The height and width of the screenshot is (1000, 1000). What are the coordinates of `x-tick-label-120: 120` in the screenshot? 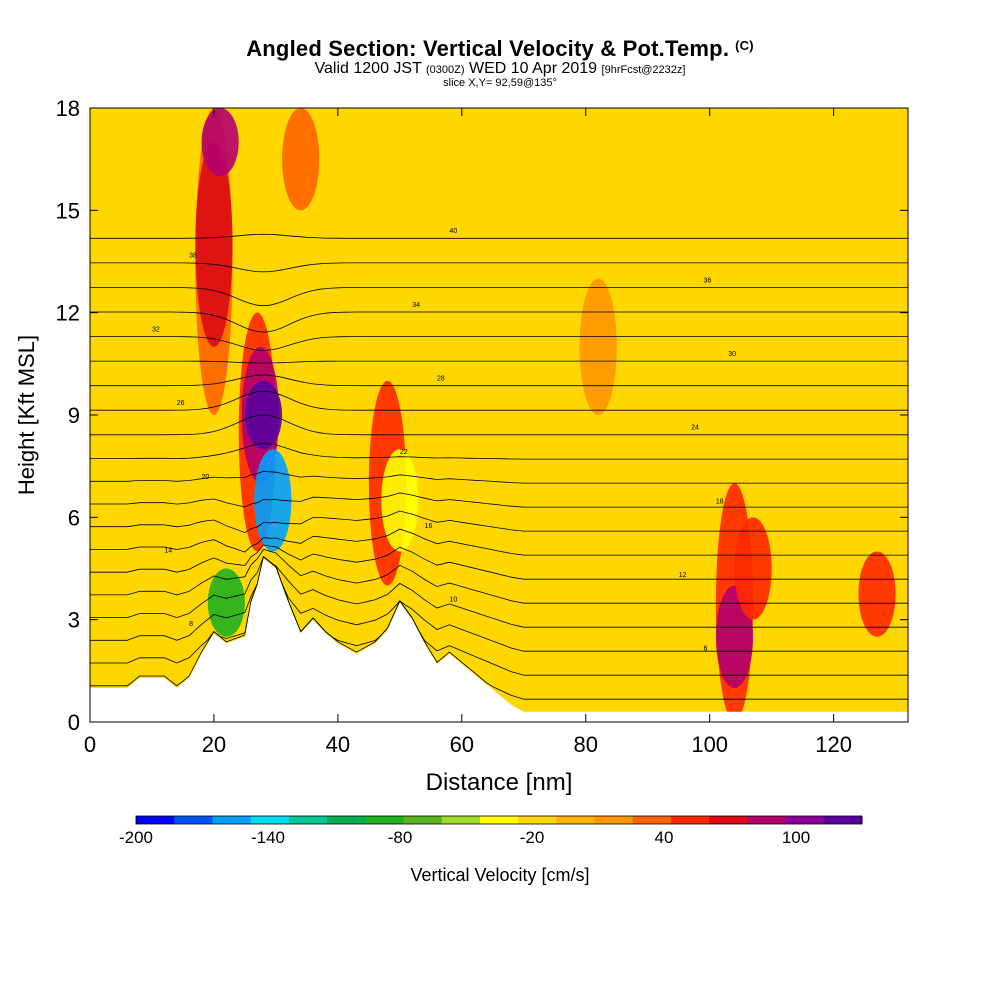 It's located at (833, 744).